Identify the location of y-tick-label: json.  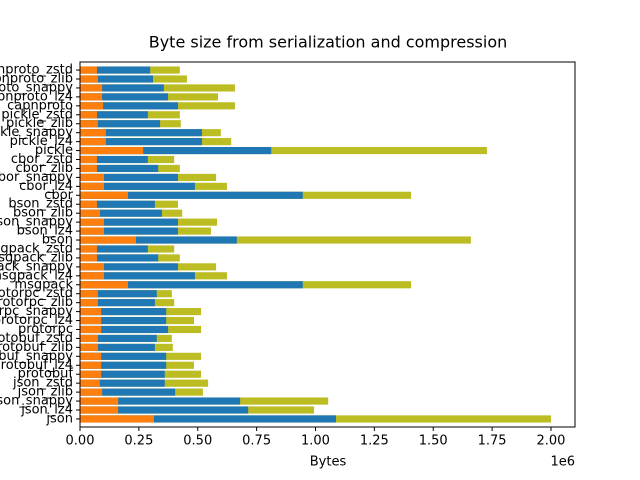
(59, 418).